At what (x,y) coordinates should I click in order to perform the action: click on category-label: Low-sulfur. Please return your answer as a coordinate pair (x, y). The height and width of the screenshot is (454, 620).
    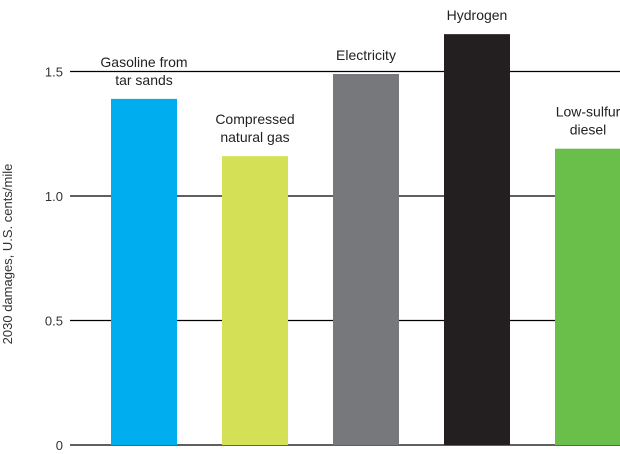
    Looking at the image, I should click on (588, 112).